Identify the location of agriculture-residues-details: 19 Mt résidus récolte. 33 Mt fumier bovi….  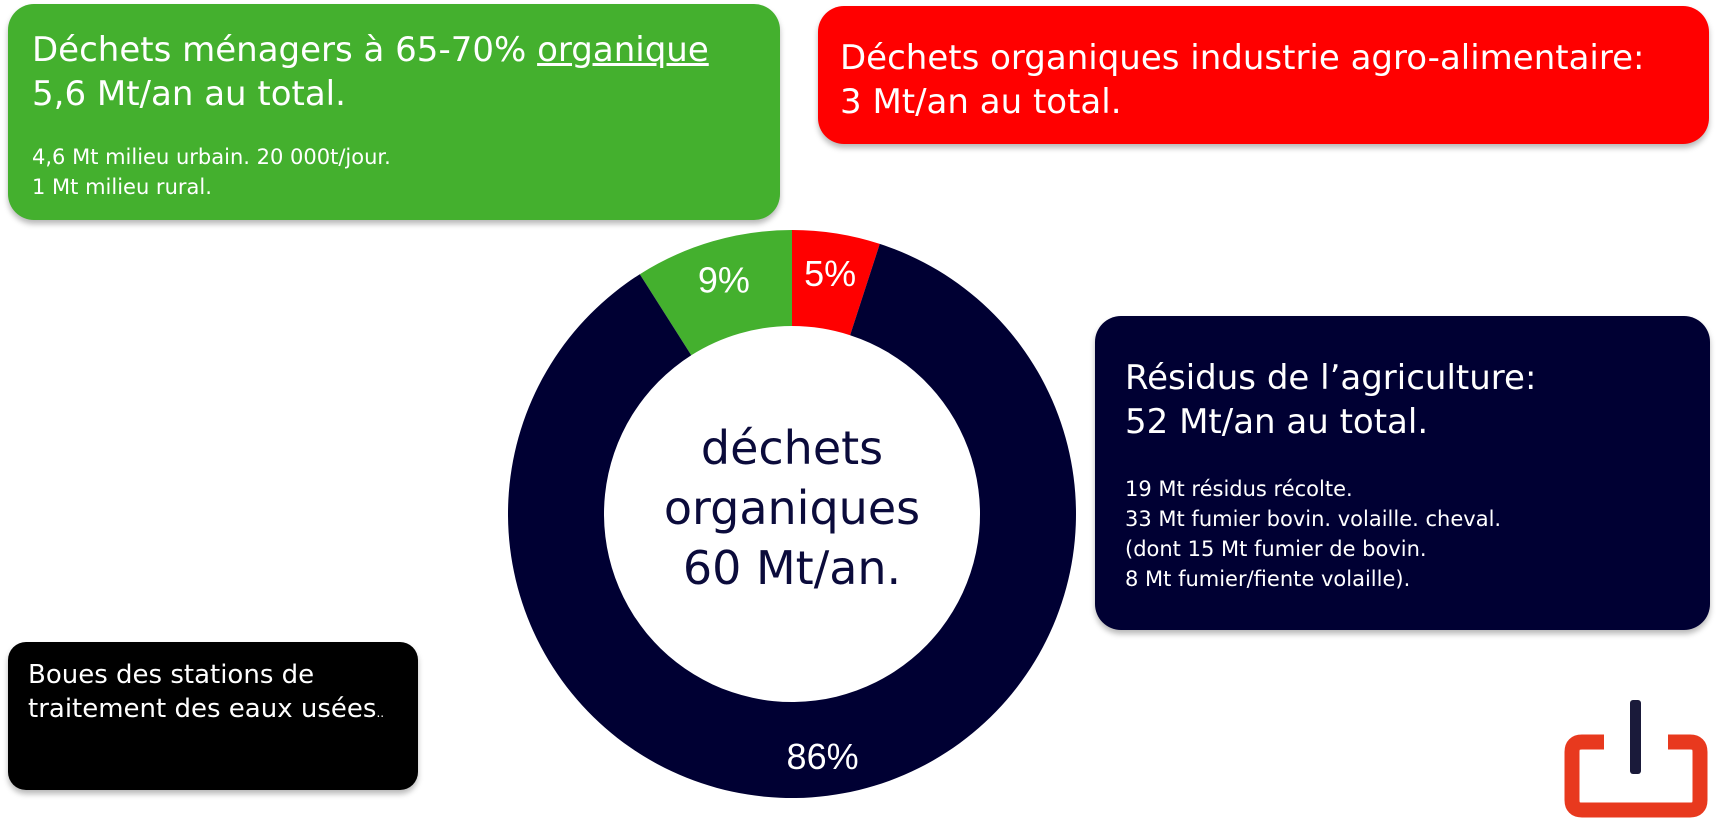
(1402, 534).